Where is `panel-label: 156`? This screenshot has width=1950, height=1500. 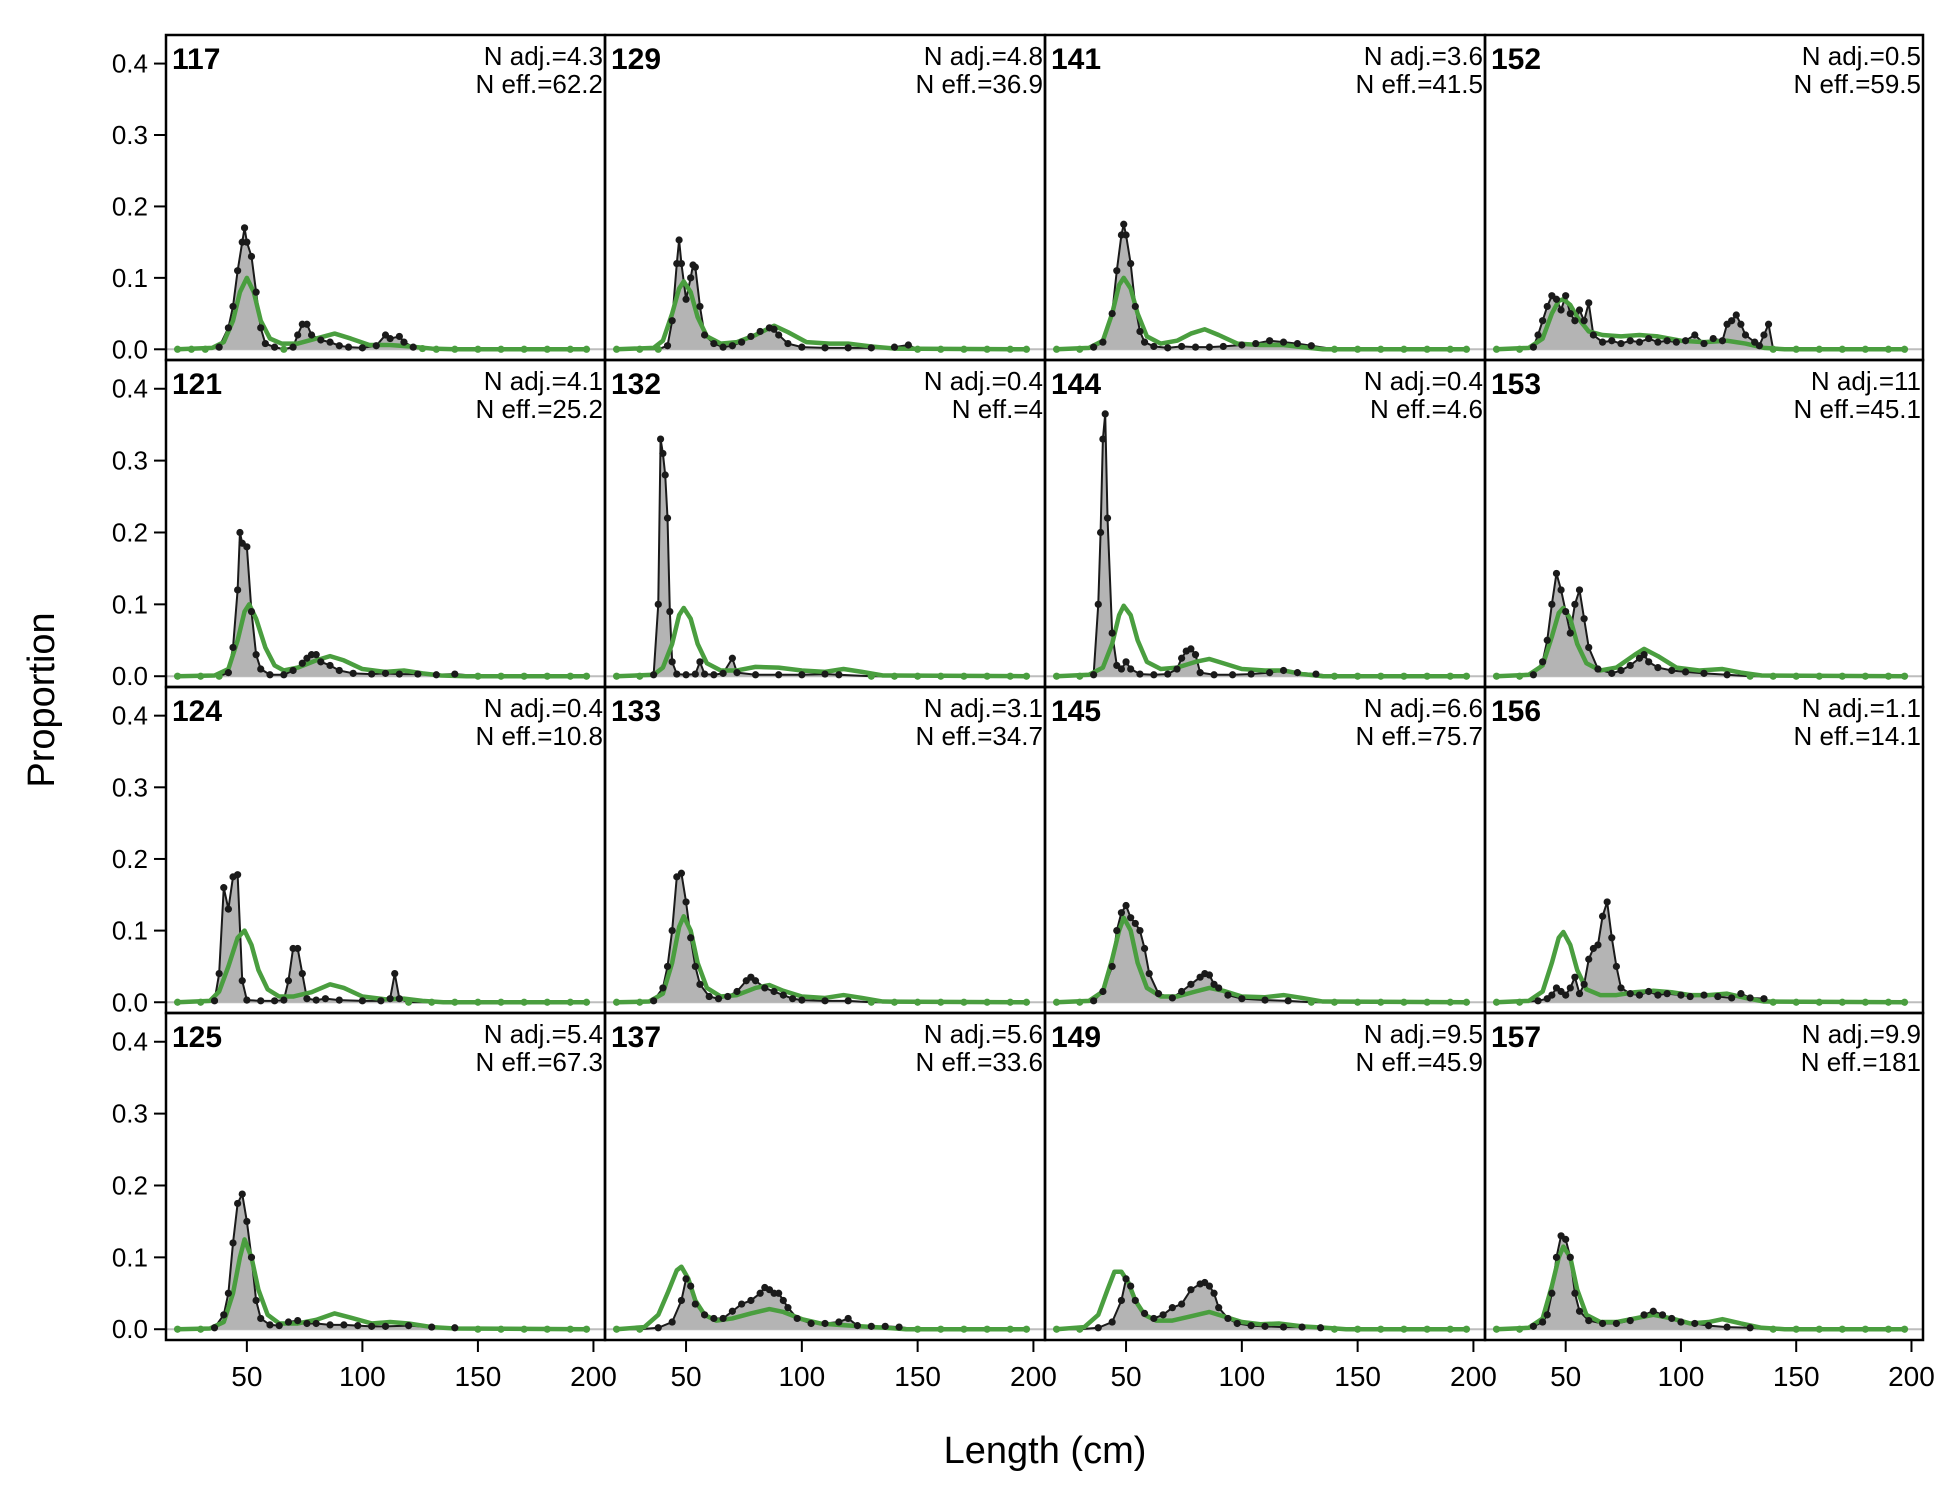 panel-label: 156 is located at coordinates (1516, 711).